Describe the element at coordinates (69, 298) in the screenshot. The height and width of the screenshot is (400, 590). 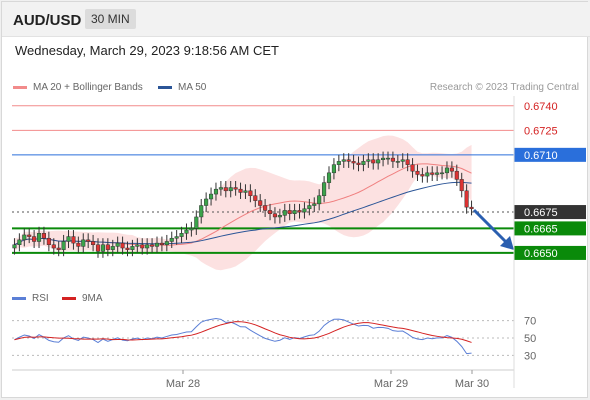
I see `ma9-swatch` at that location.